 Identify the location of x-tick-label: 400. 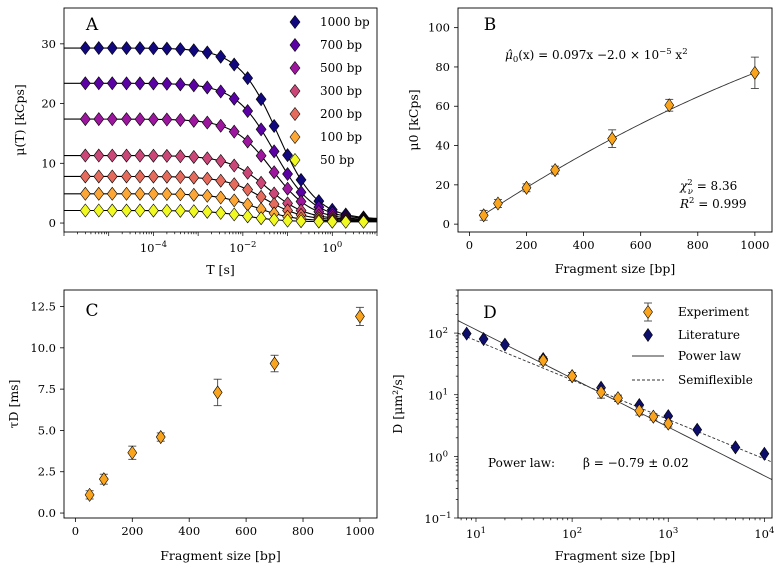
(584, 245).